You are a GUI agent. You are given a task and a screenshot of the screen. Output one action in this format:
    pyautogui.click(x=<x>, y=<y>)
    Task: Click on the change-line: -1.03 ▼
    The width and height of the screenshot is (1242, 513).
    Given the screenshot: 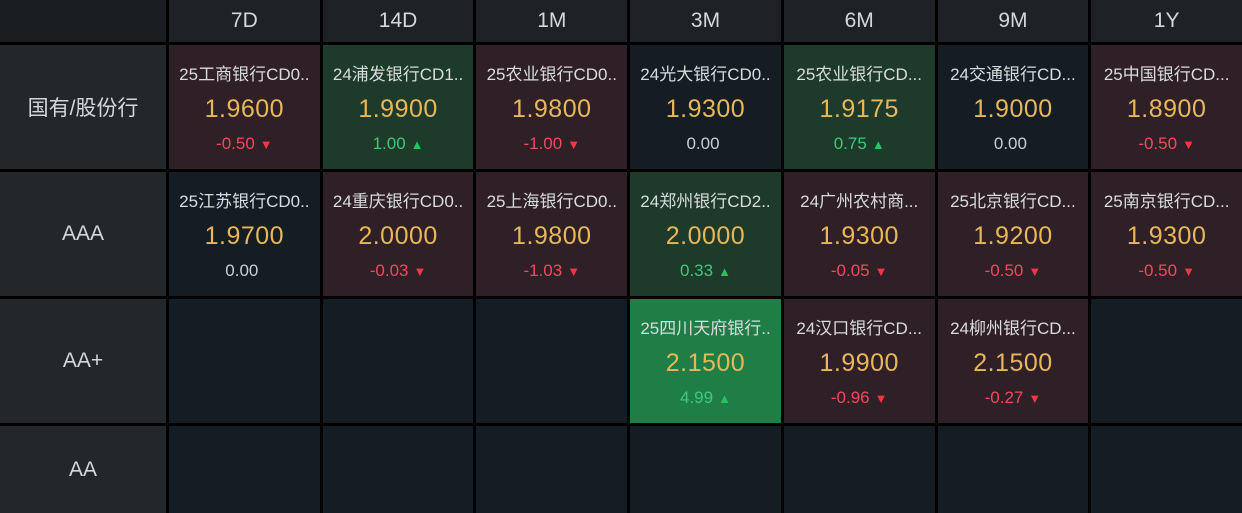 What is the action you would take?
    pyautogui.click(x=551, y=271)
    